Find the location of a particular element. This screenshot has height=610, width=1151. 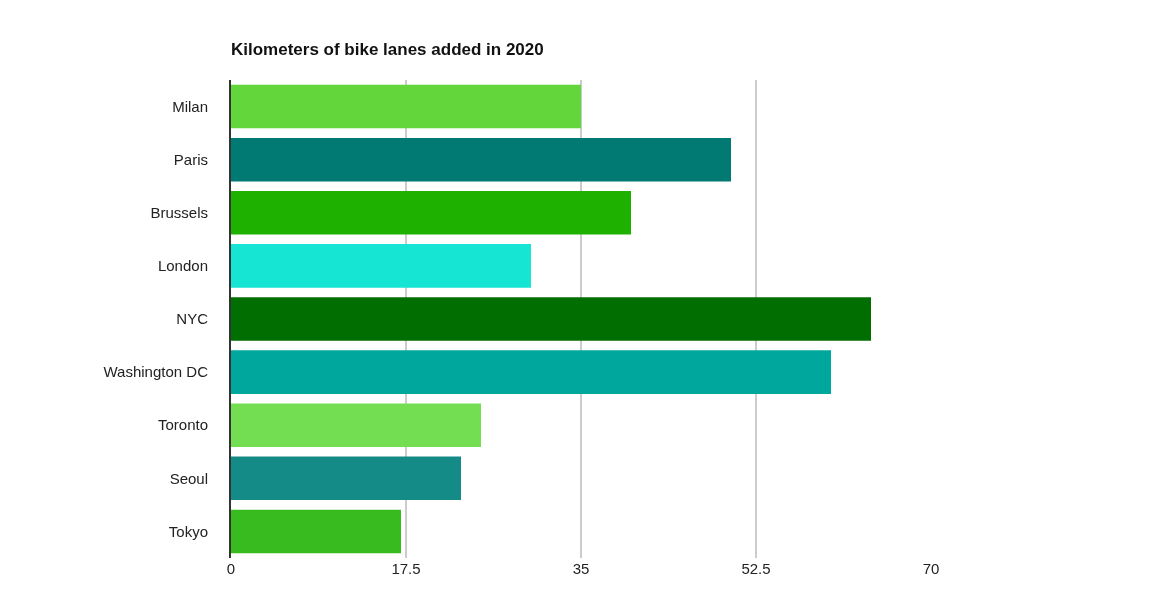

y-tick-label: Tokyo is located at coordinates (188, 531).